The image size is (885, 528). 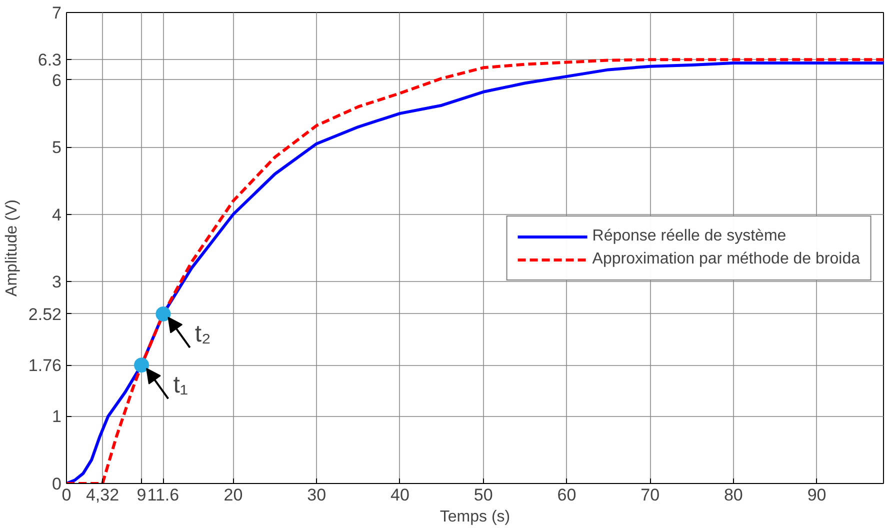 I want to click on legend-label: Approximation par méthode de broida, so click(x=726, y=259).